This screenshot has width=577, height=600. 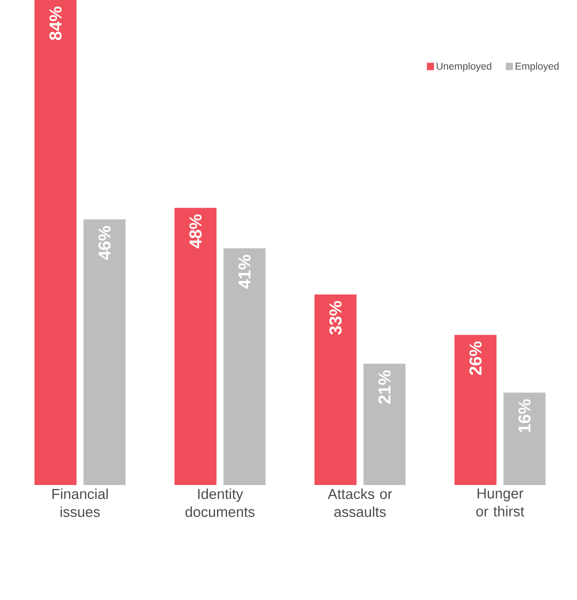 What do you see at coordinates (384, 387) in the screenshot?
I see `data-label: 21%` at bounding box center [384, 387].